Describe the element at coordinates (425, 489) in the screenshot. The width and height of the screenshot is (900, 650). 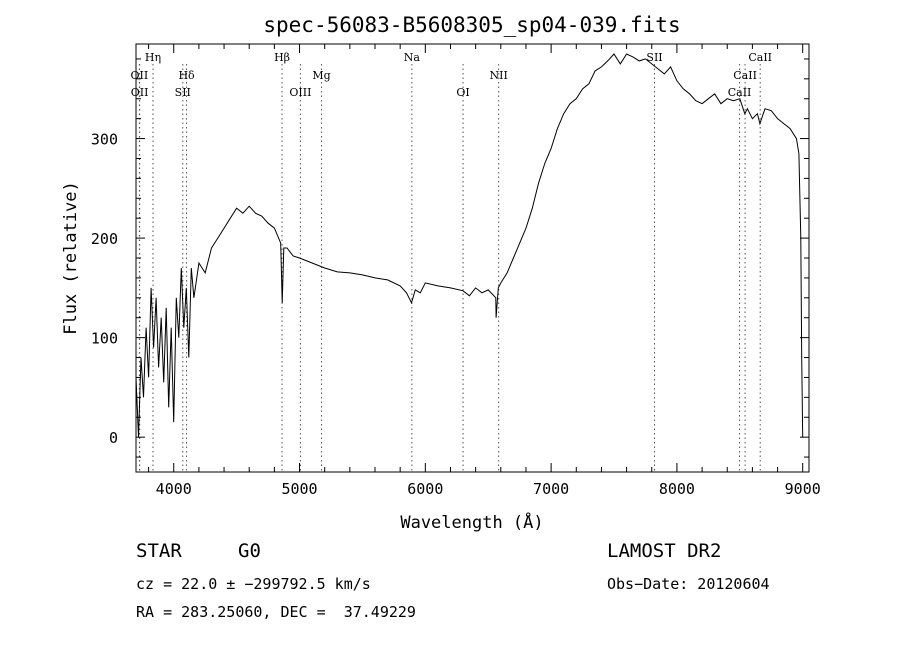
I see `x-tick-label: 6000` at that location.